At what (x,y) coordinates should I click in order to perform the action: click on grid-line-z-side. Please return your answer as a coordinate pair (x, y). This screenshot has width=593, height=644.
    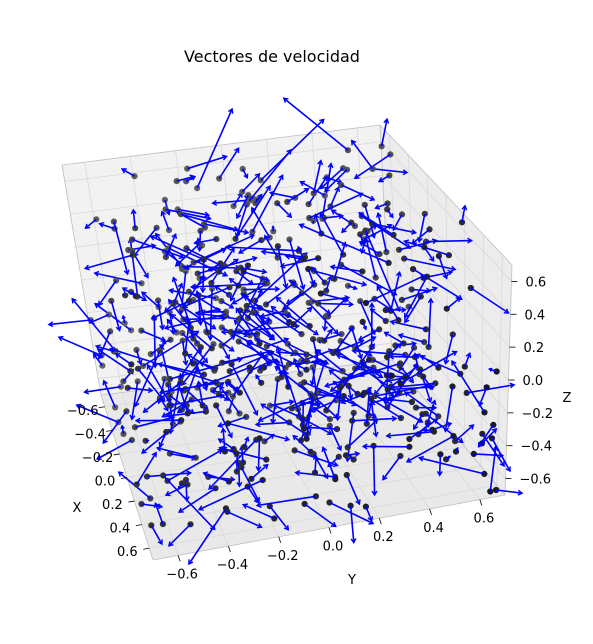
    Looking at the image, I should click on (446, 245).